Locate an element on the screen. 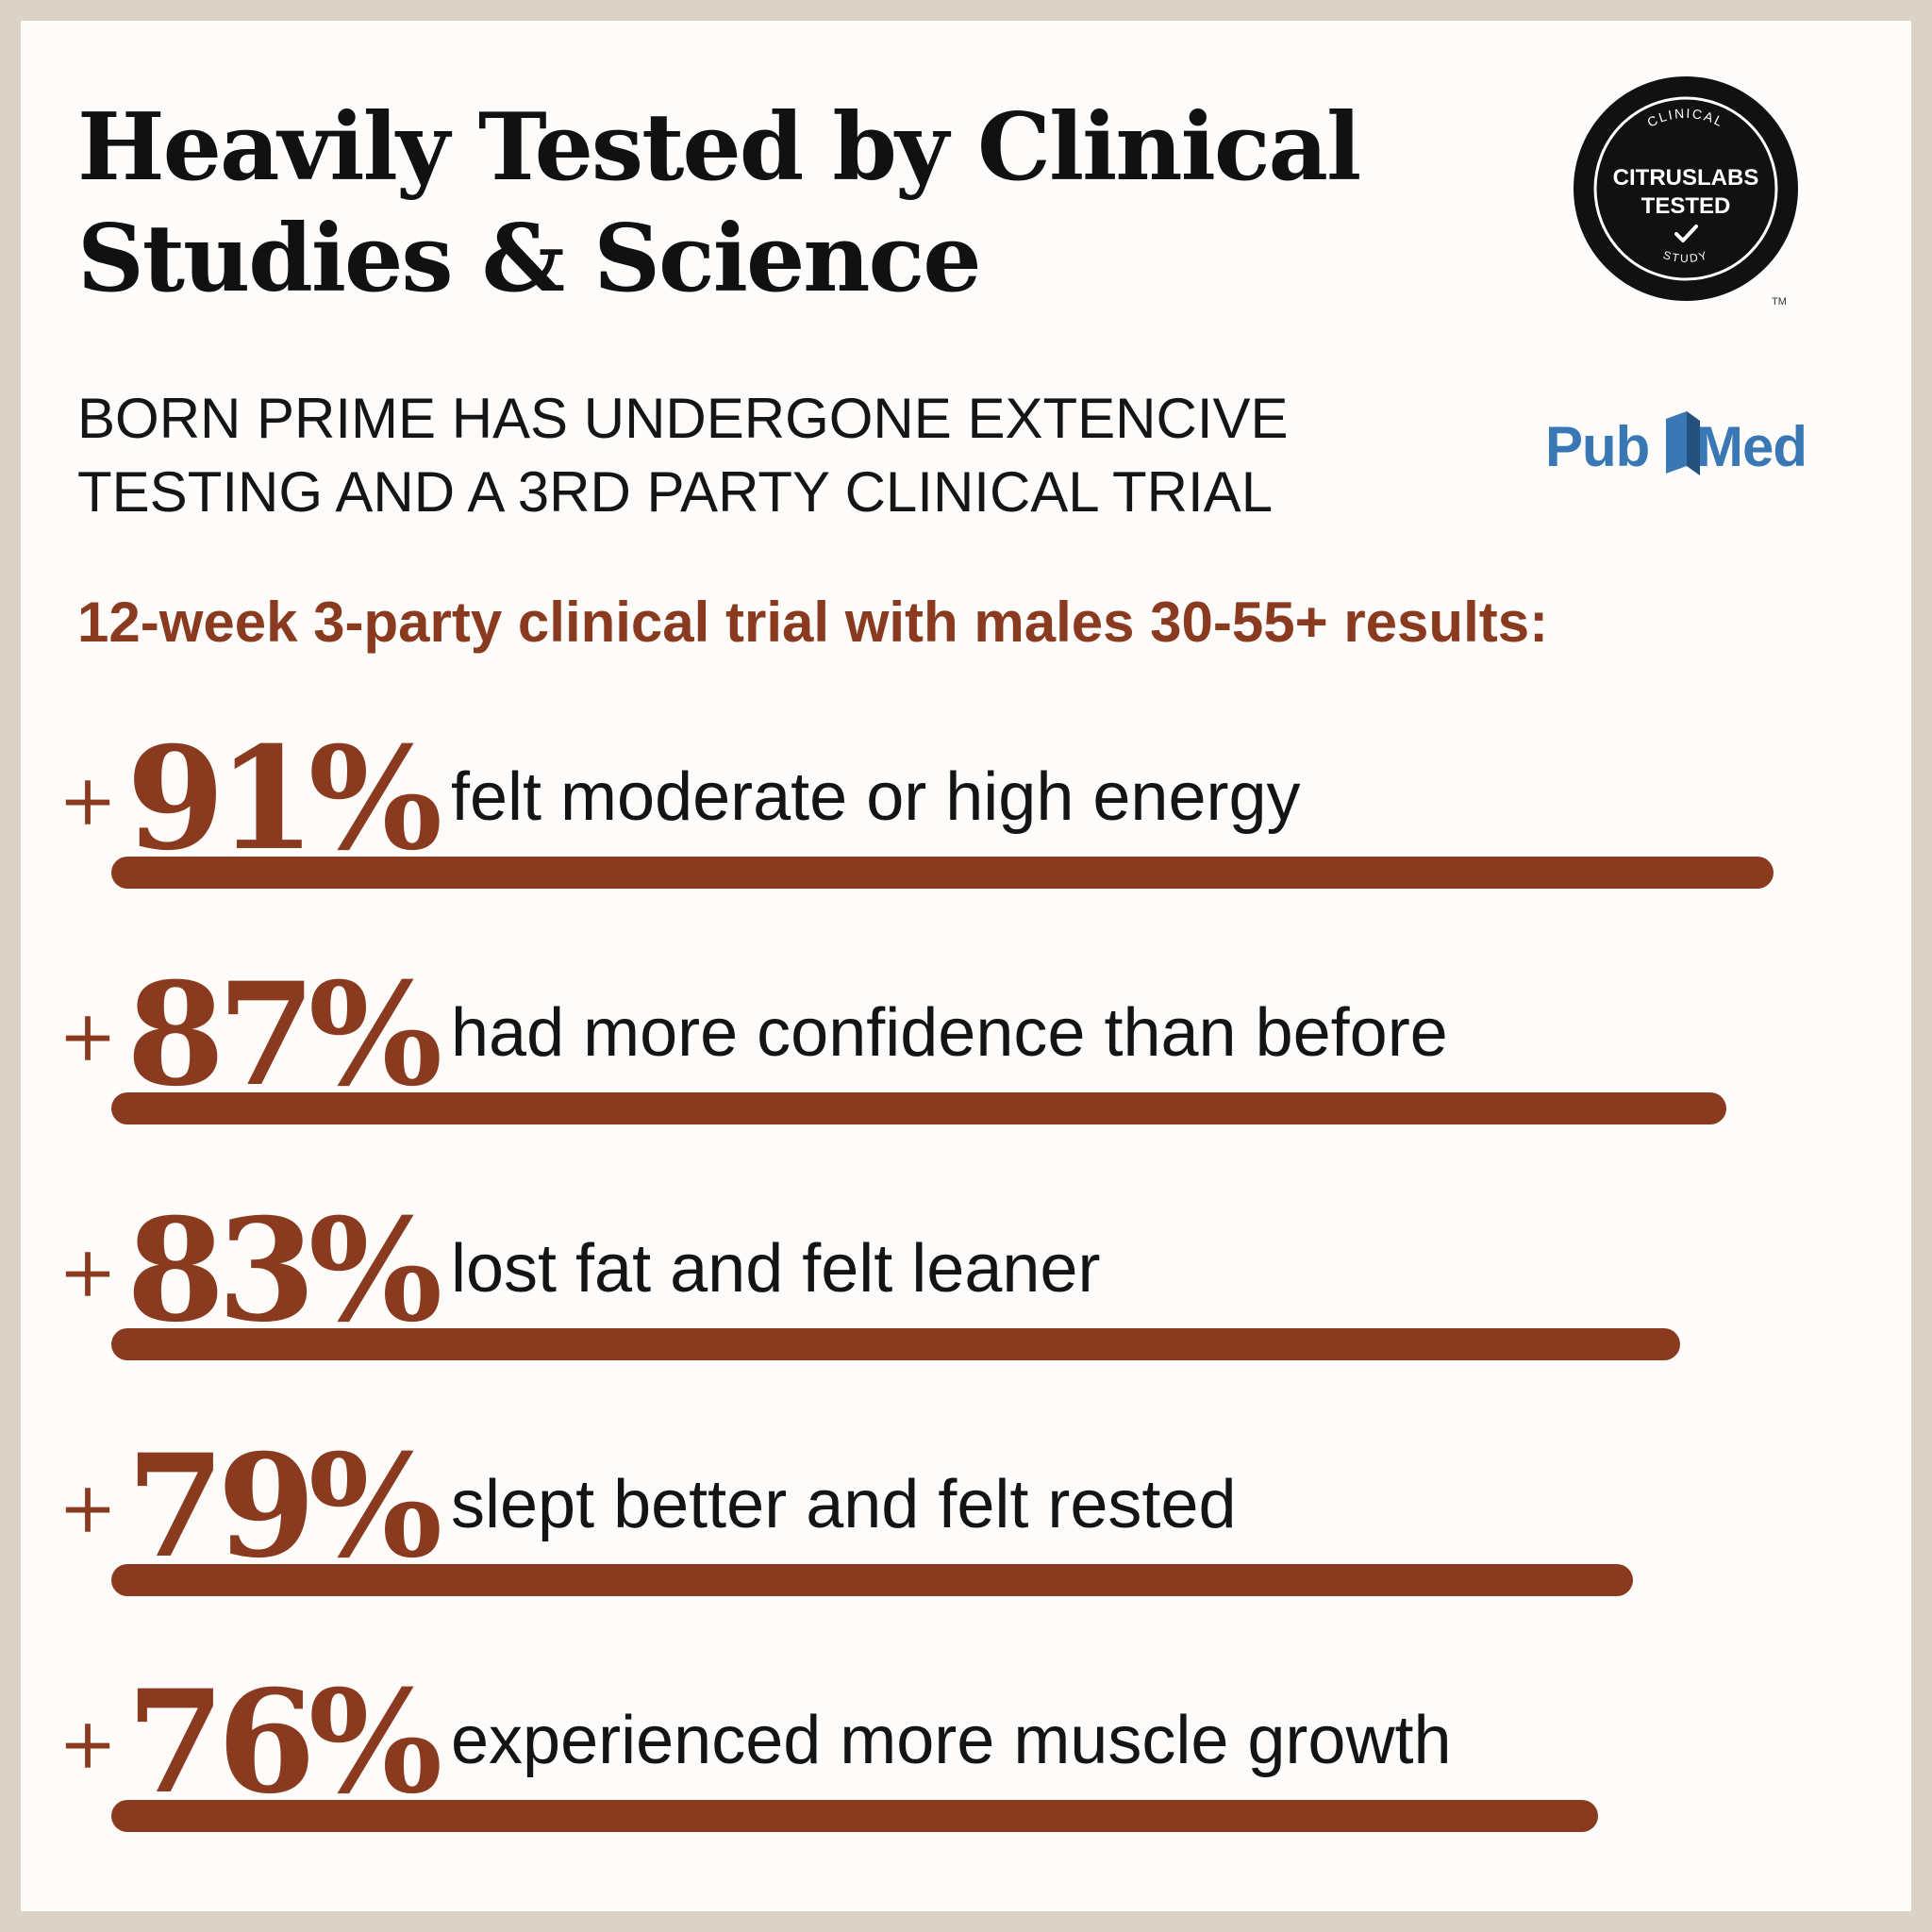  pubmed-logo: Pub Med is located at coordinates (1676, 445).